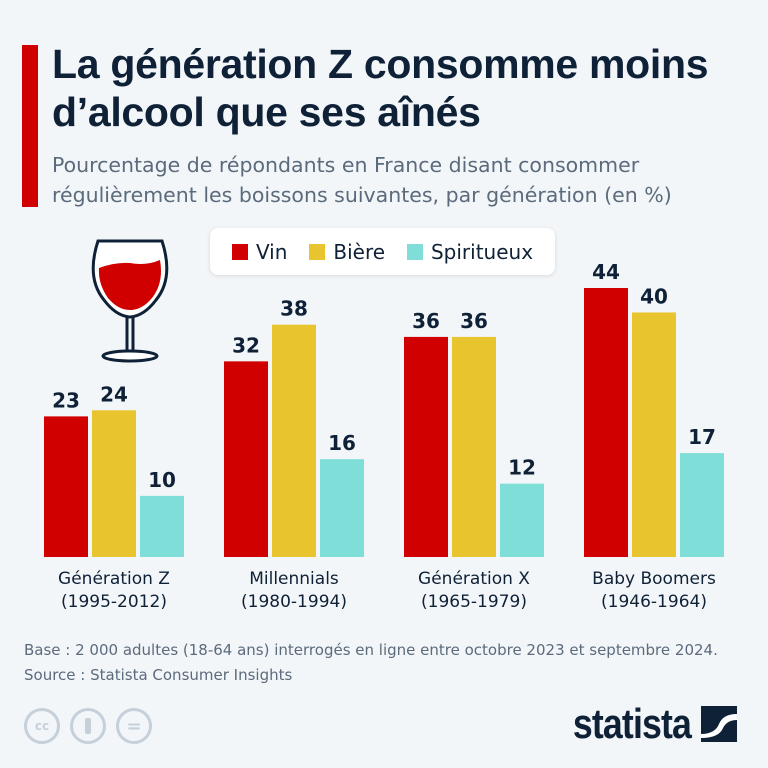 Image resolution: width=768 pixels, height=768 pixels. Describe the element at coordinates (606, 272) in the screenshot. I see `data-label: 44` at that location.